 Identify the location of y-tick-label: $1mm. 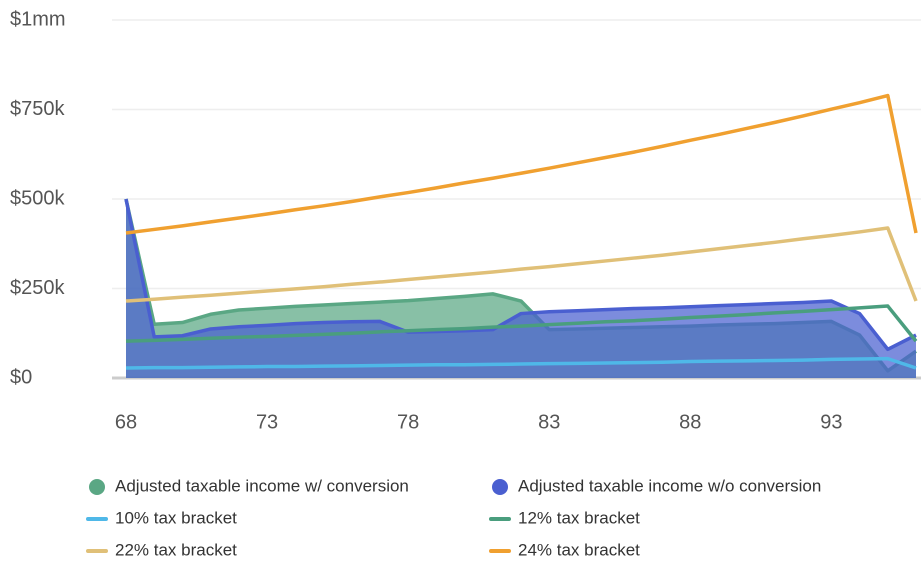
(38, 19).